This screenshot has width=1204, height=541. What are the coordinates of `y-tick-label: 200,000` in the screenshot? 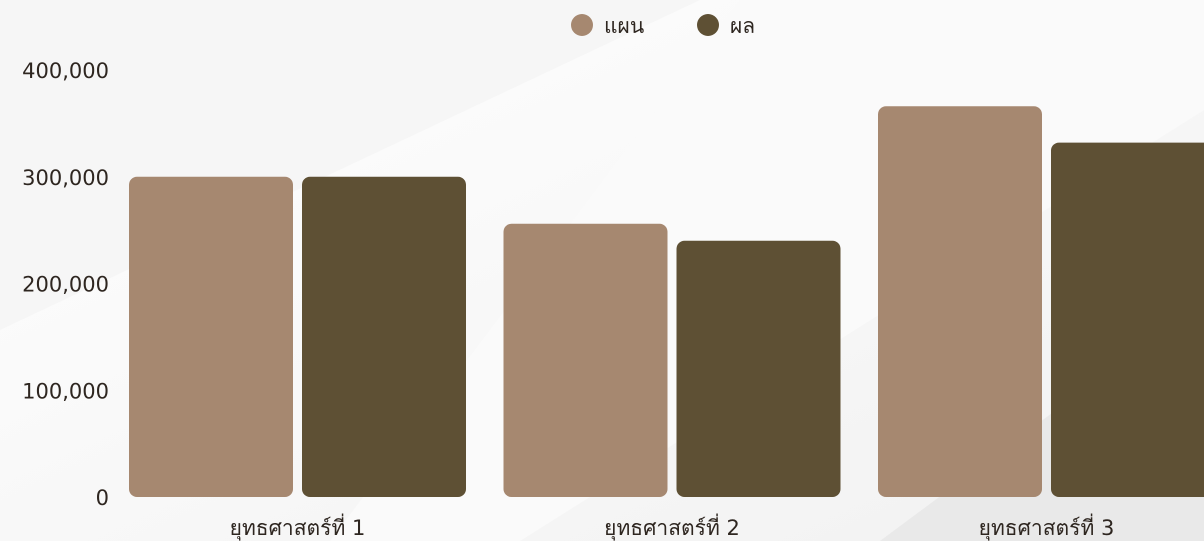 It's located at (65, 285).